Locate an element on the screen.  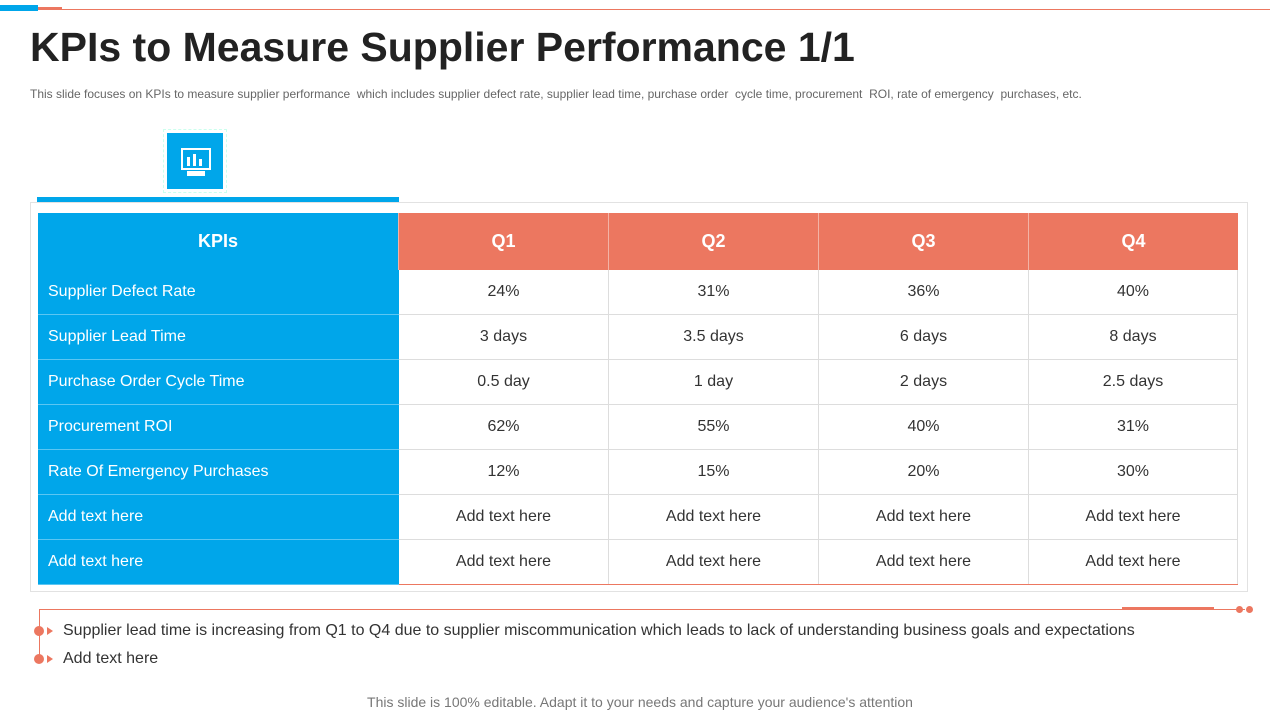
kpi-icon is located at coordinates (195, 161).